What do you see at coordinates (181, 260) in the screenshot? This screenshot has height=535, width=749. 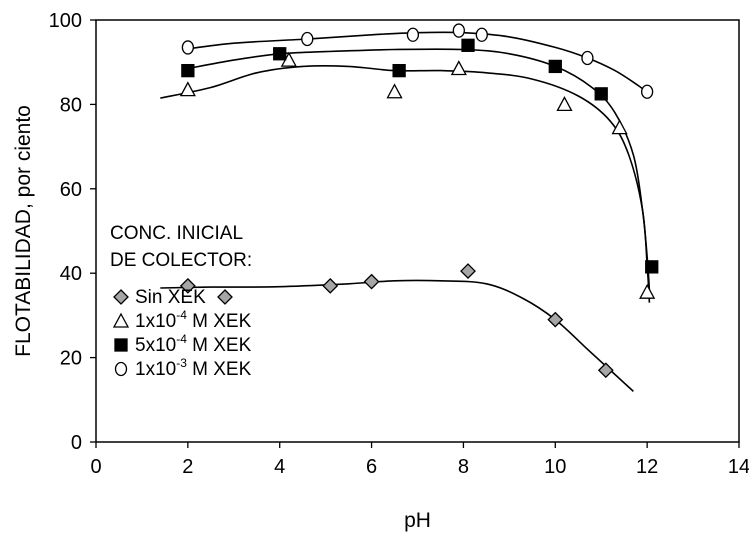 I see `legend-title: DE COLECTOR:` at bounding box center [181, 260].